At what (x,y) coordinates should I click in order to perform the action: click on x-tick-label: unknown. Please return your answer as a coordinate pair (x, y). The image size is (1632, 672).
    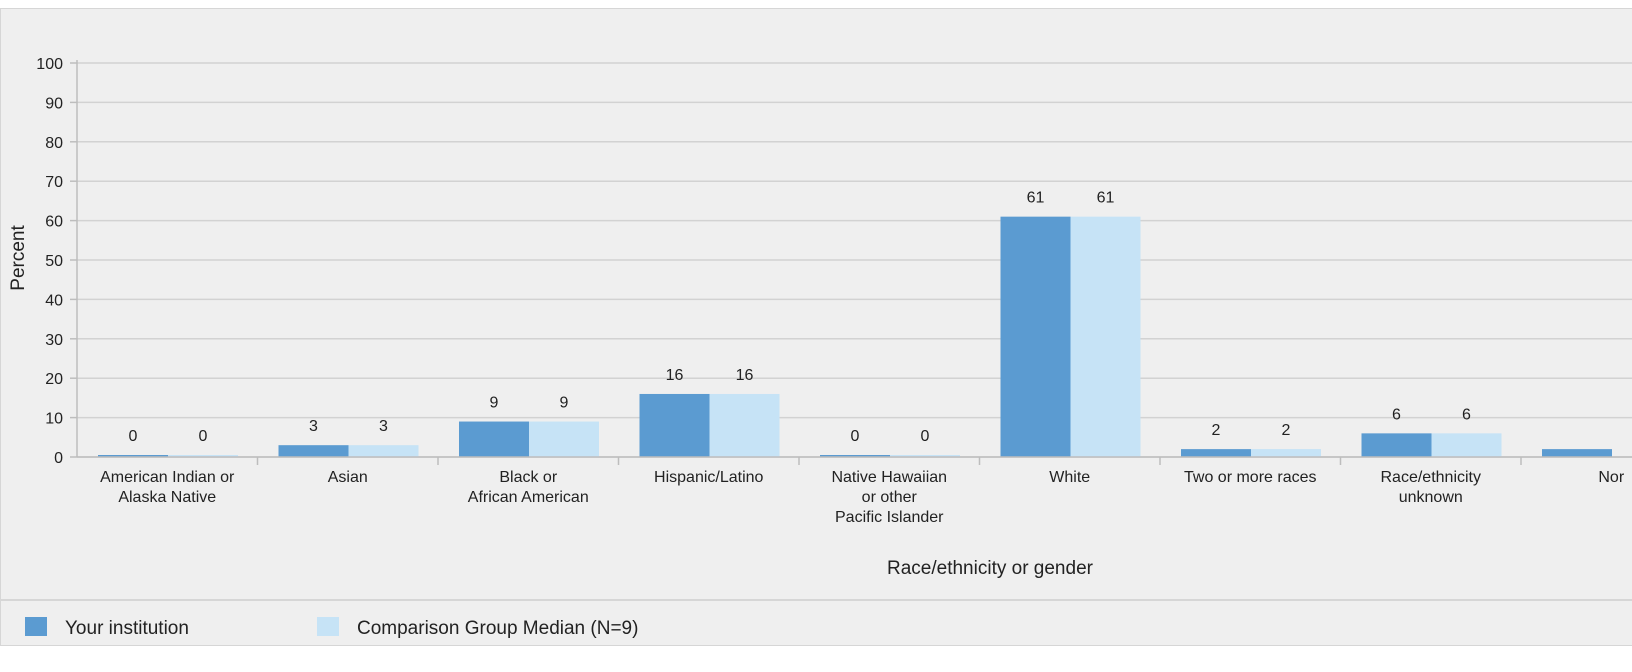
    Looking at the image, I should click on (1431, 497).